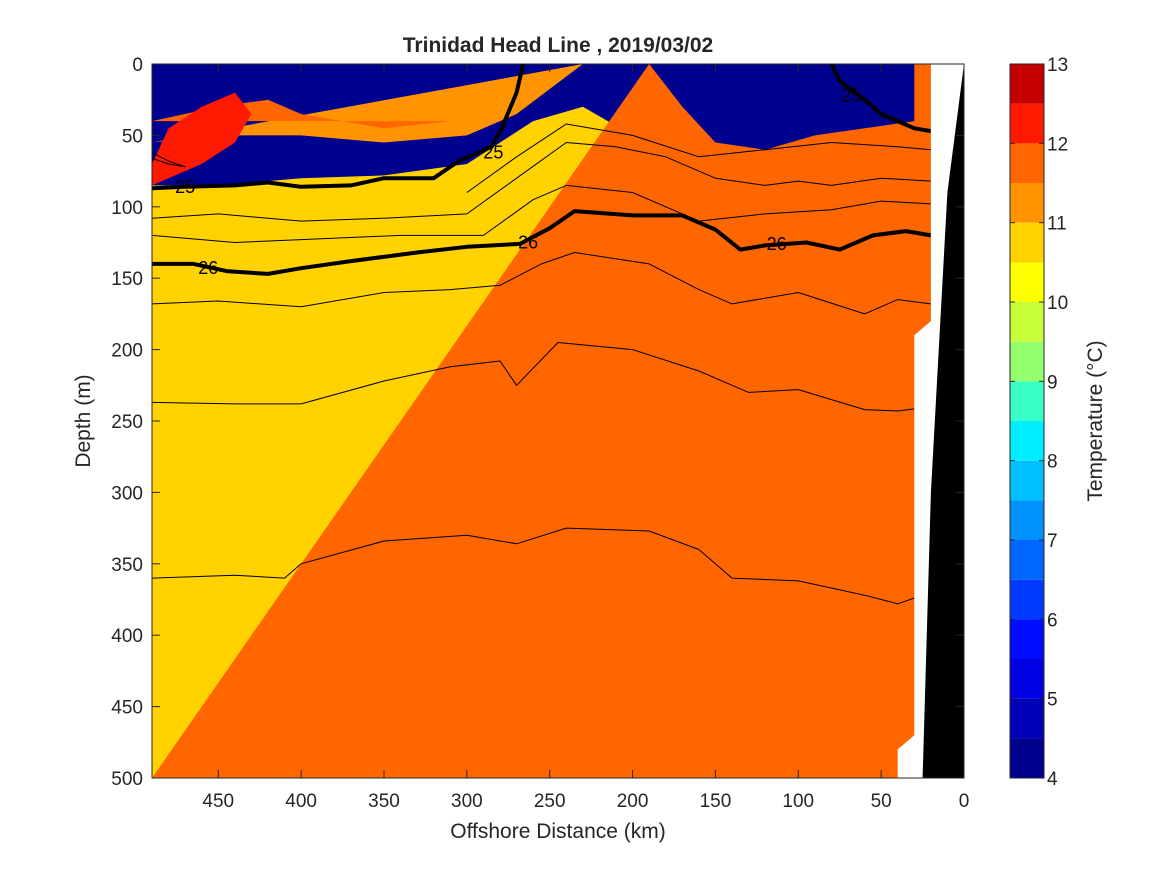 The width and height of the screenshot is (1167, 875). I want to click on y-tick-label: 150, so click(127, 279).